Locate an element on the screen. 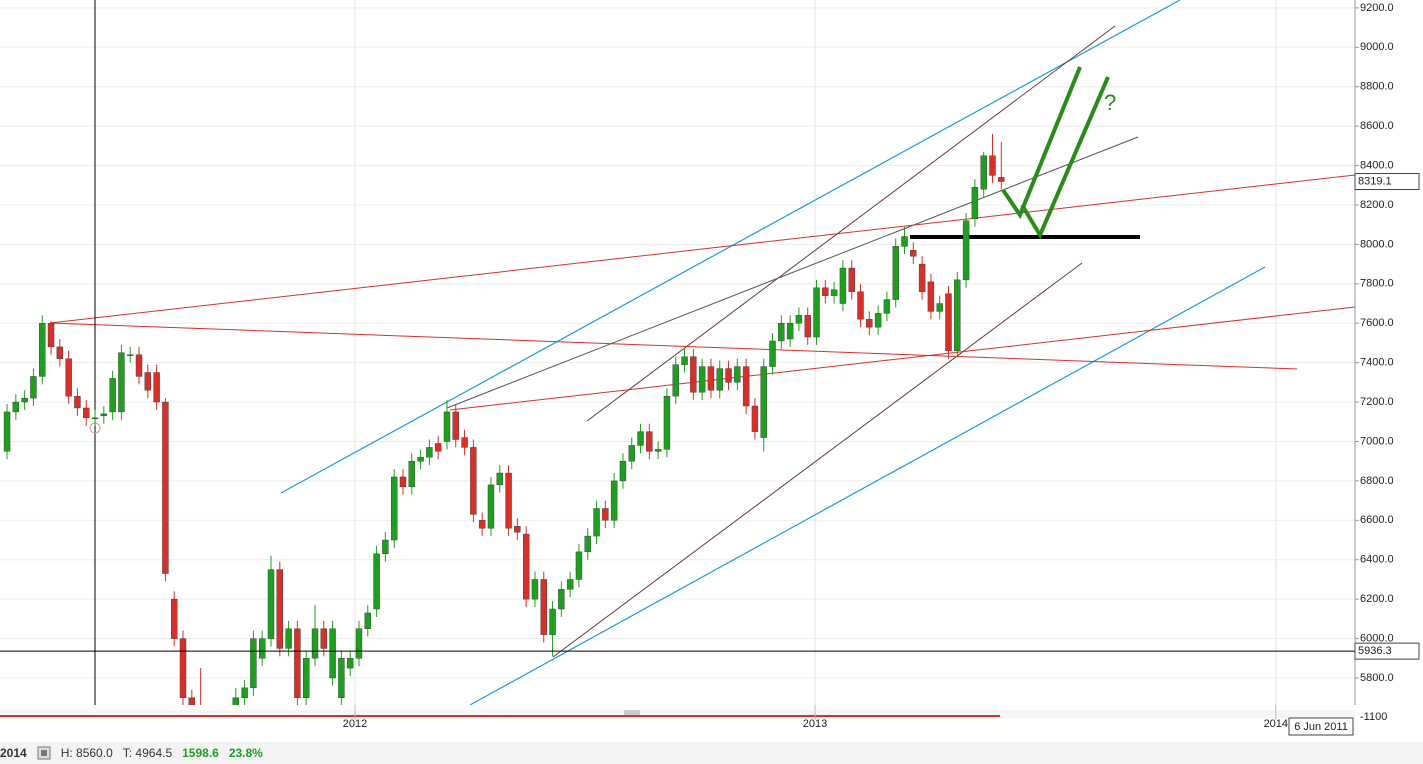 The image size is (1423, 764). scroll-strip is located at coordinates (677, 714).